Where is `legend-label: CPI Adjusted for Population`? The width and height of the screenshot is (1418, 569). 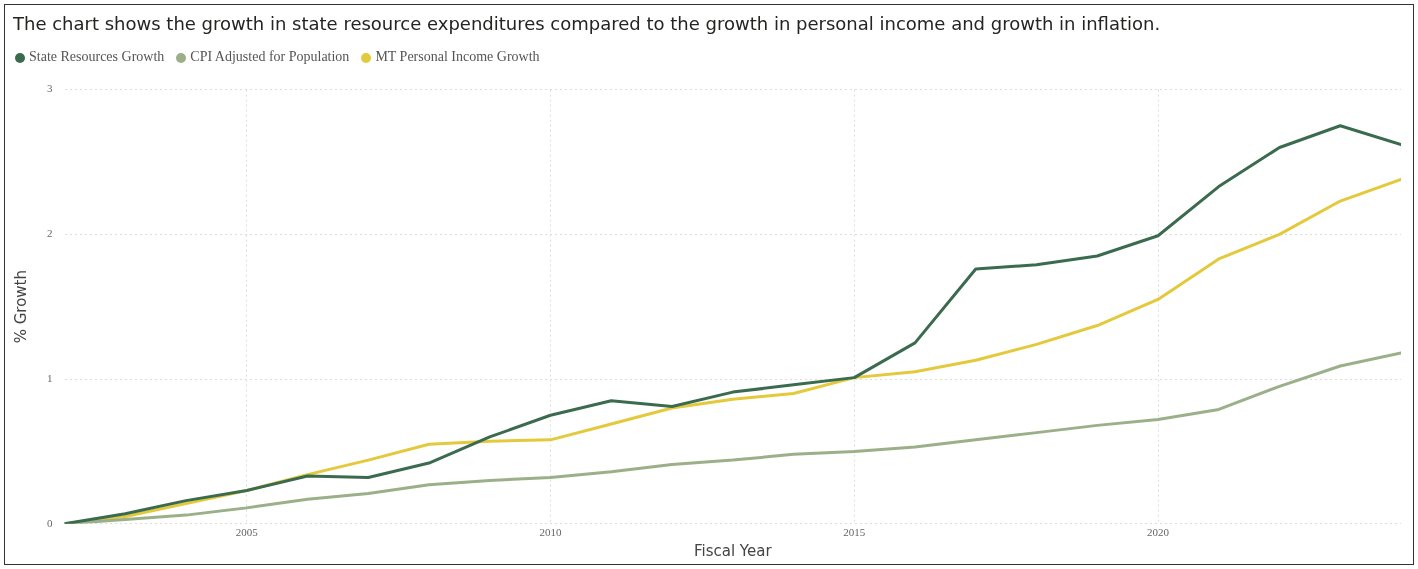
legend-label: CPI Adjusted for Population is located at coordinates (269, 57).